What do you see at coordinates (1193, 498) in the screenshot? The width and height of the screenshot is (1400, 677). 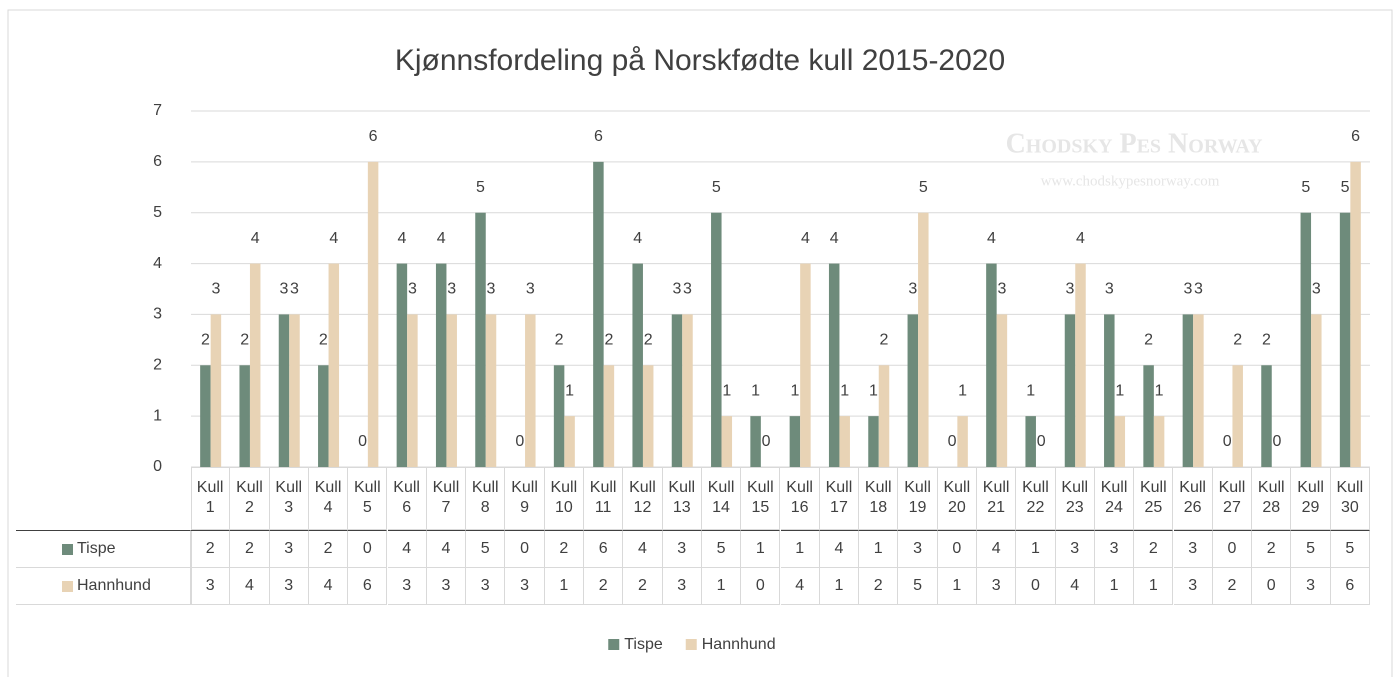 I see `x-tick-label: Kull 26` at bounding box center [1193, 498].